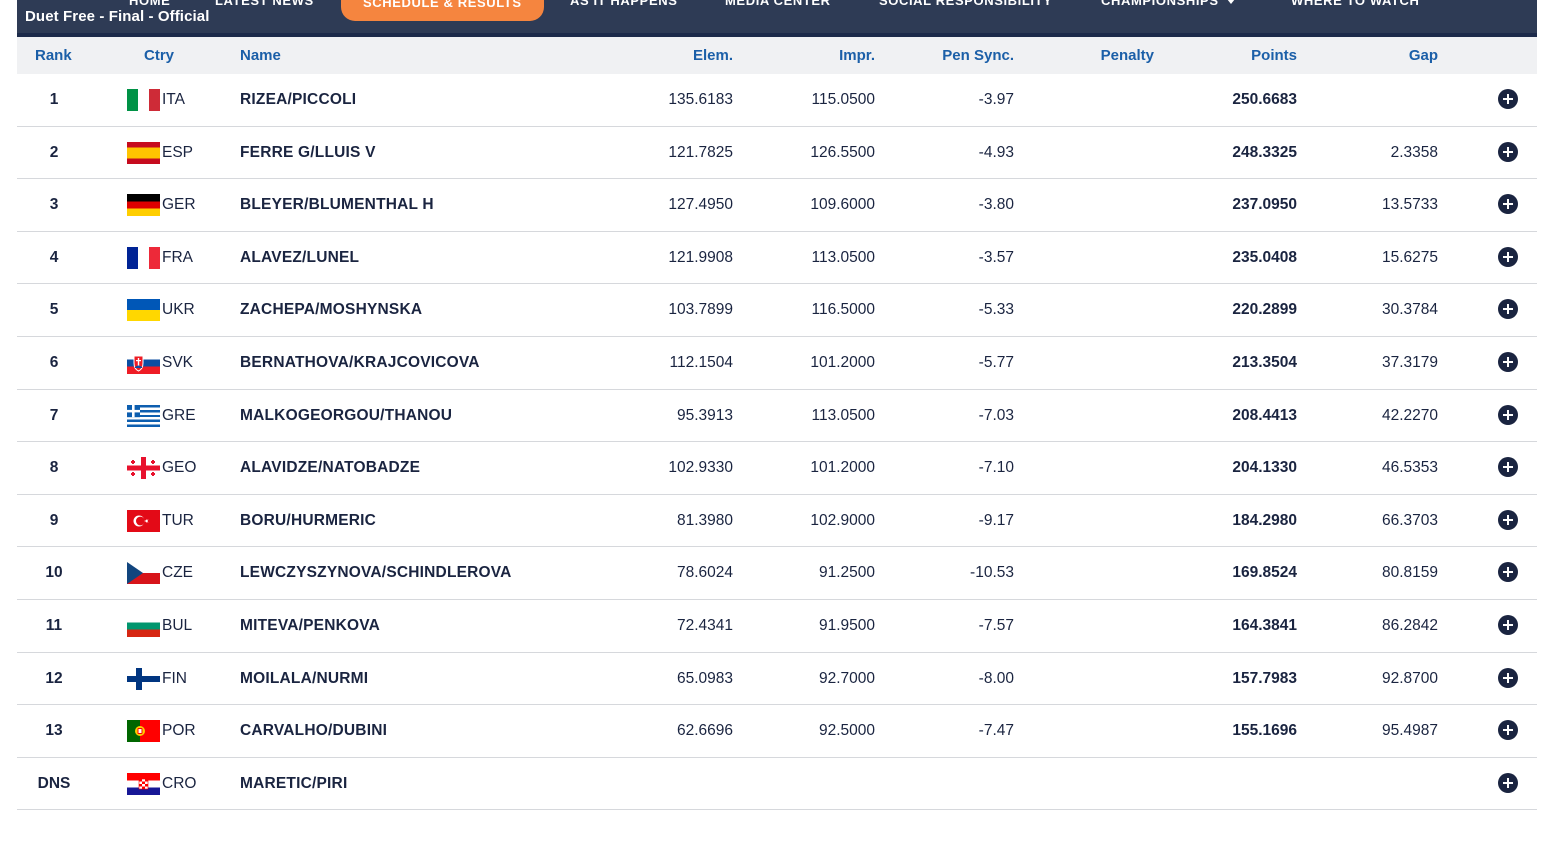 The image size is (1563, 844). Describe the element at coordinates (1264, 625) in the screenshot. I see `points-cell: 164.3841` at that location.